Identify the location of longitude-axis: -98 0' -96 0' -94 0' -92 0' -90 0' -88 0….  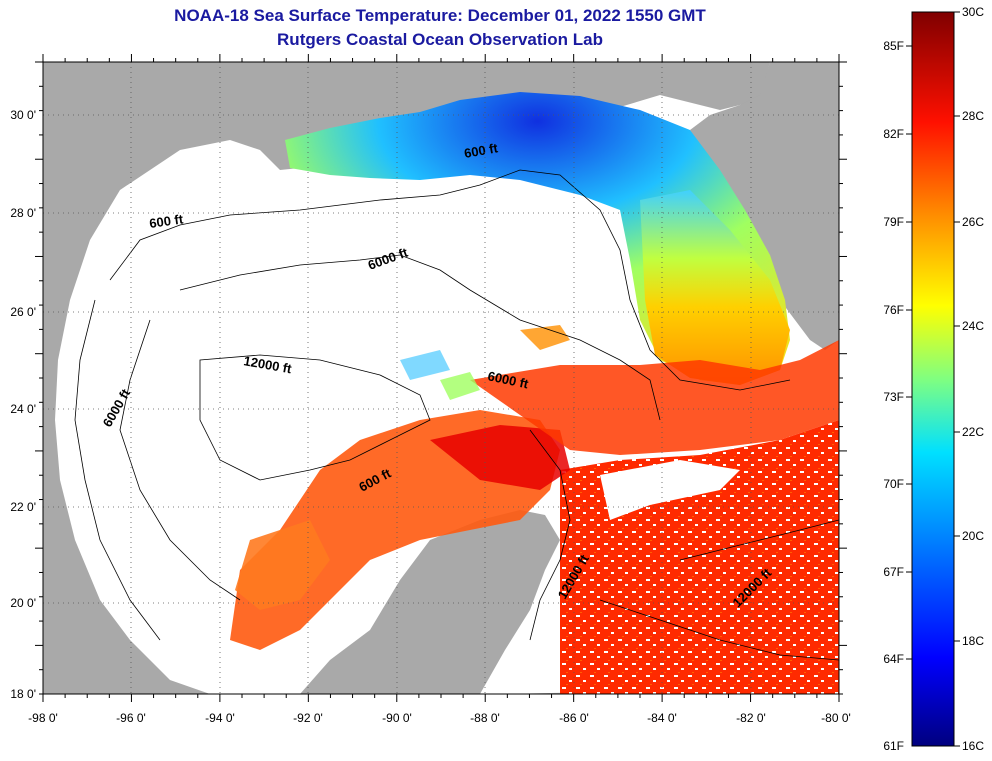
(439, 718).